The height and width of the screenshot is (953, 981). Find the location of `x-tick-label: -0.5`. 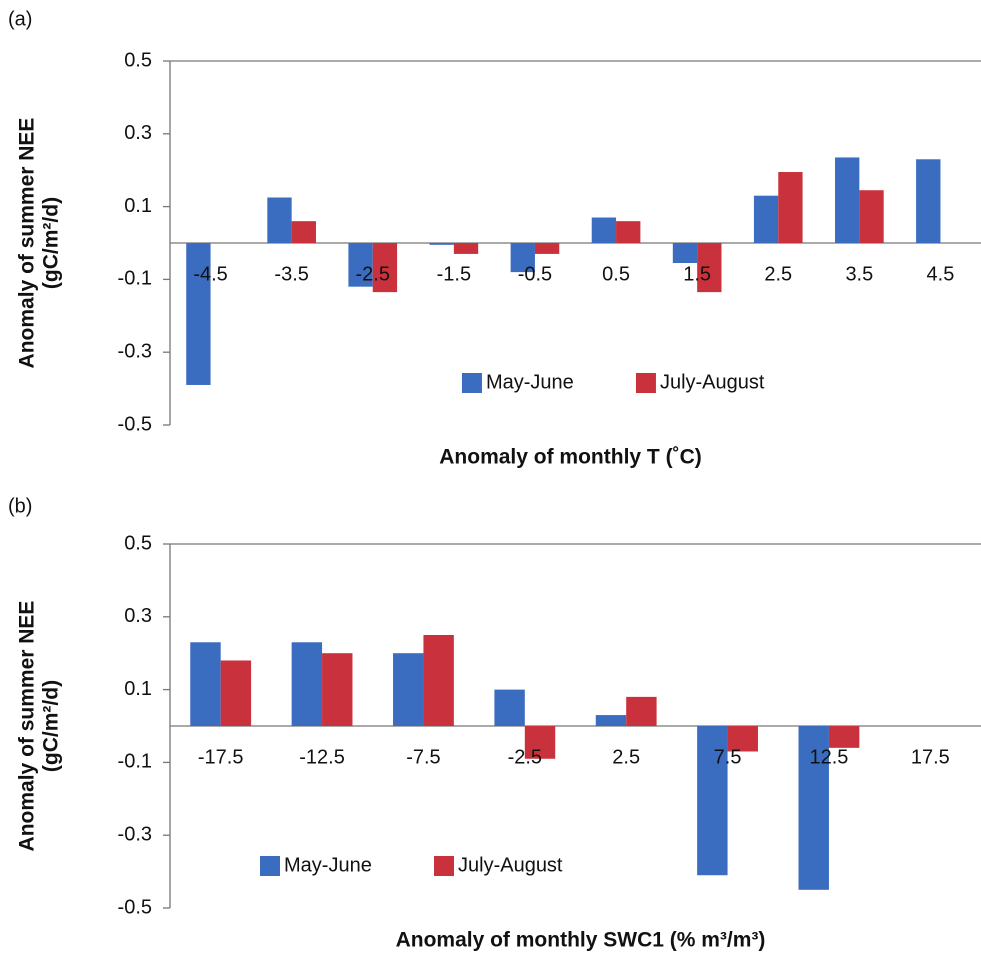

x-tick-label: -0.5 is located at coordinates (535, 274).